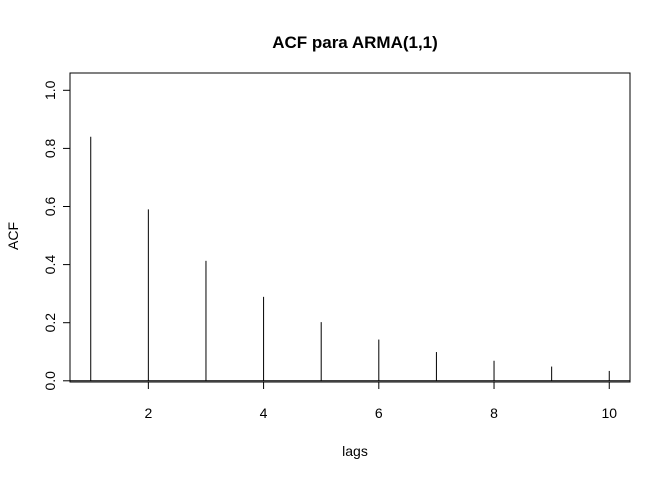 The width and height of the screenshot is (672, 480). Describe the element at coordinates (264, 413) in the screenshot. I see `x-tick-label: 4` at that location.